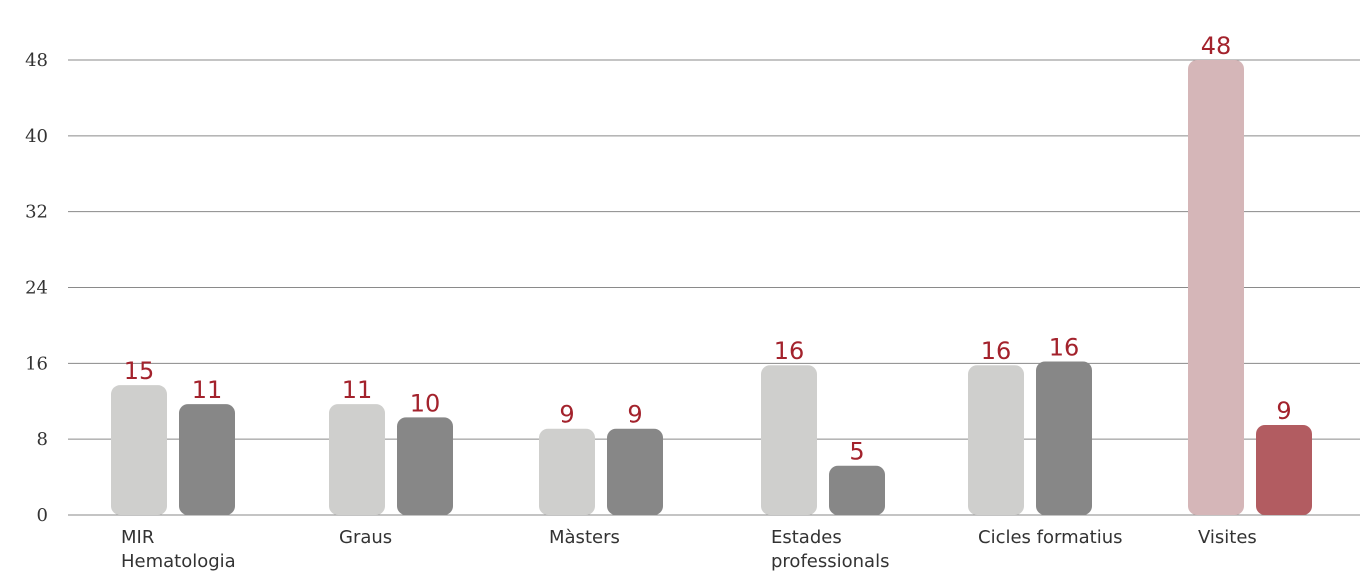  What do you see at coordinates (36, 60) in the screenshot?
I see `y-tick-label: 48` at bounding box center [36, 60].